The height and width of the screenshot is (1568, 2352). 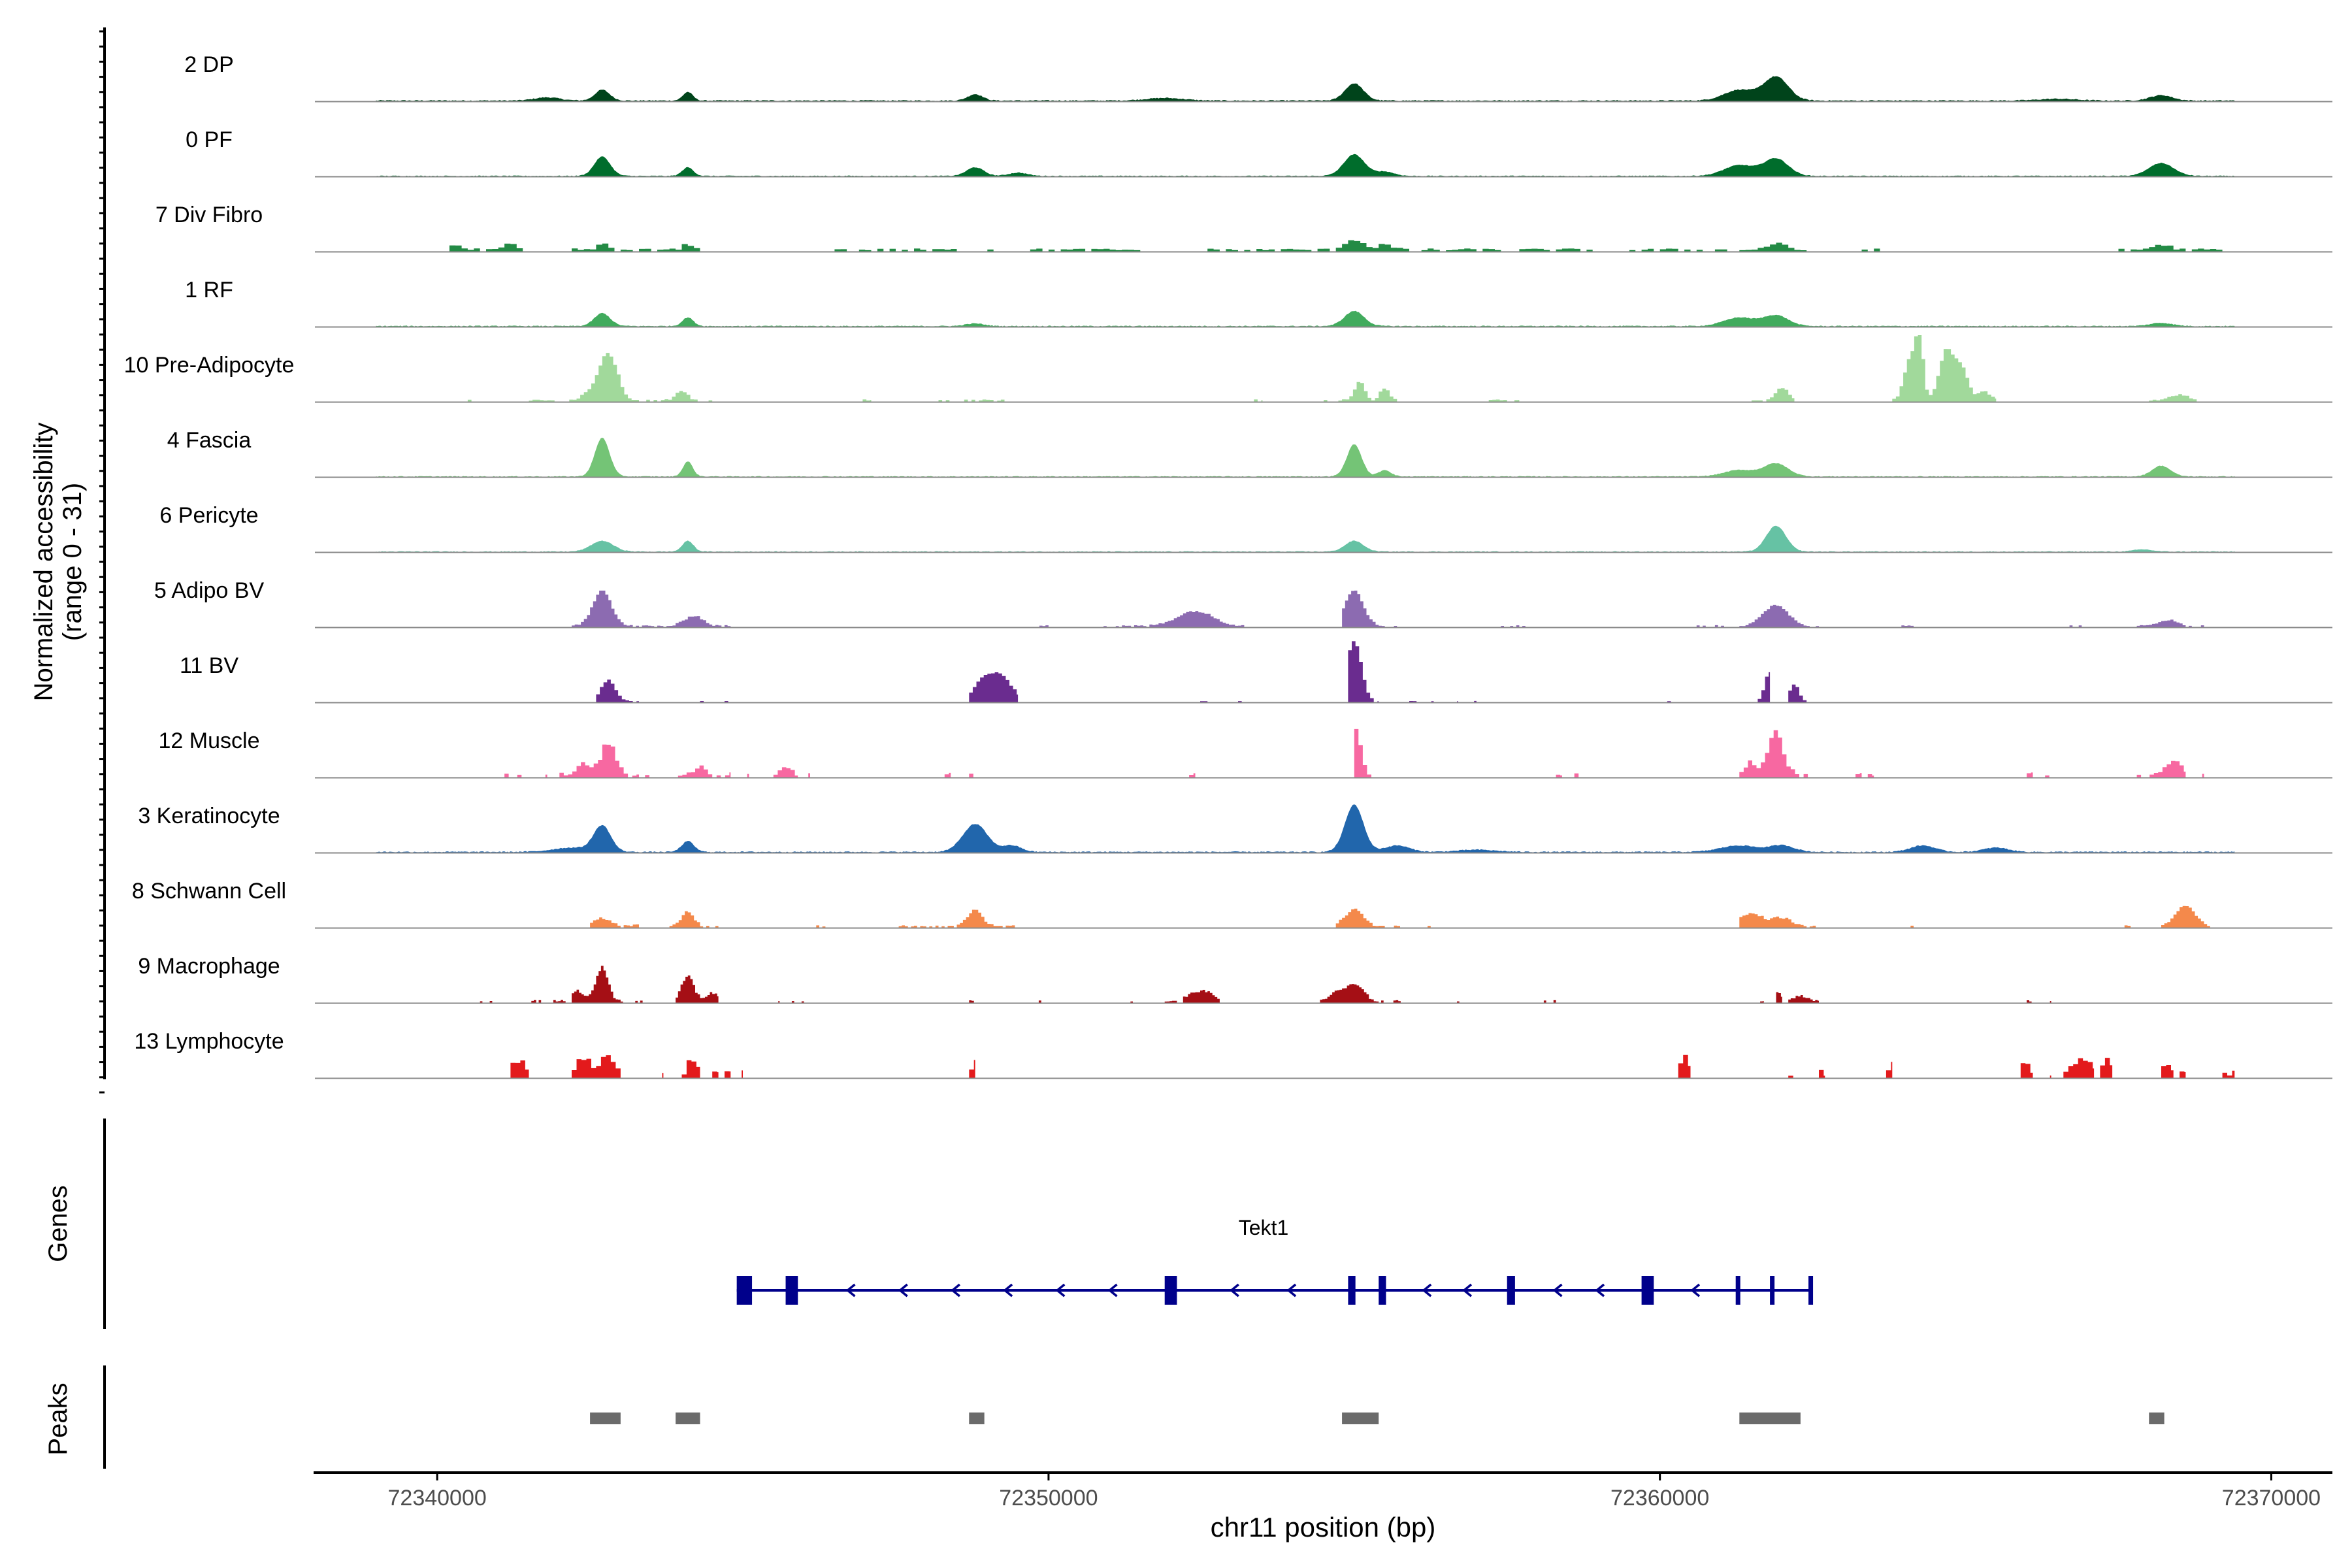 I want to click on track-6-pericyte: 6 Pericyte, so click(x=1245, y=528).